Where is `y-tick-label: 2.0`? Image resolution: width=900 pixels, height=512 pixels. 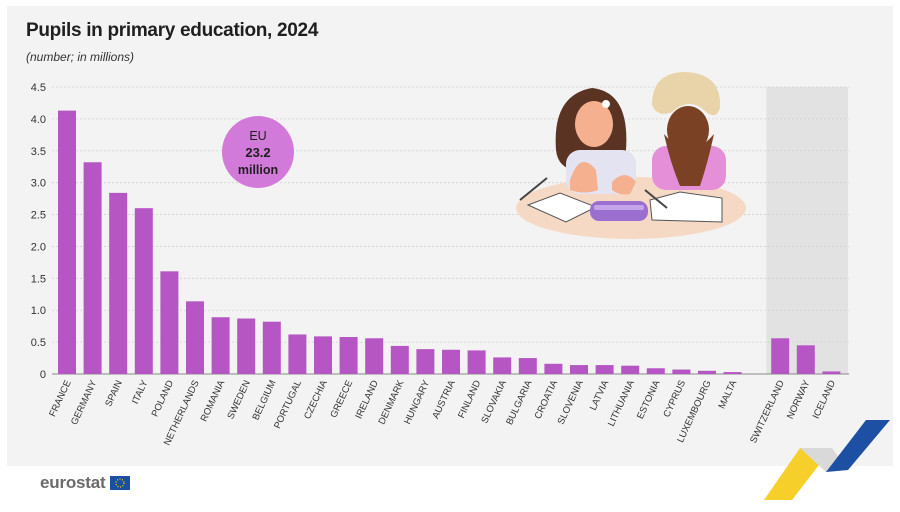 y-tick-label: 2.0 is located at coordinates (38, 247).